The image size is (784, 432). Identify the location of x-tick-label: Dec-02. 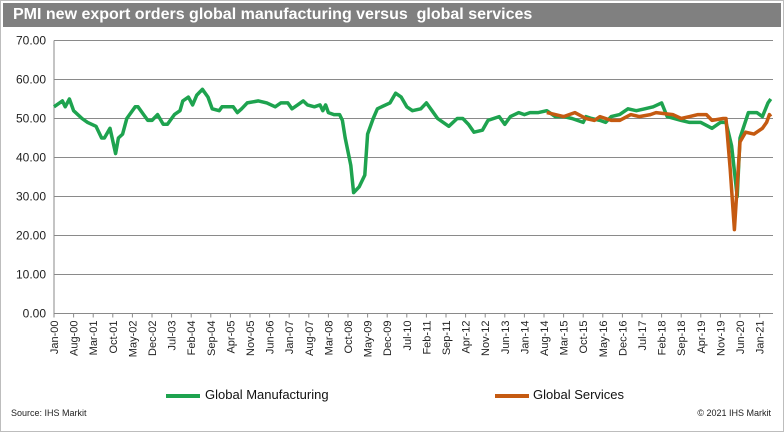
(153, 338).